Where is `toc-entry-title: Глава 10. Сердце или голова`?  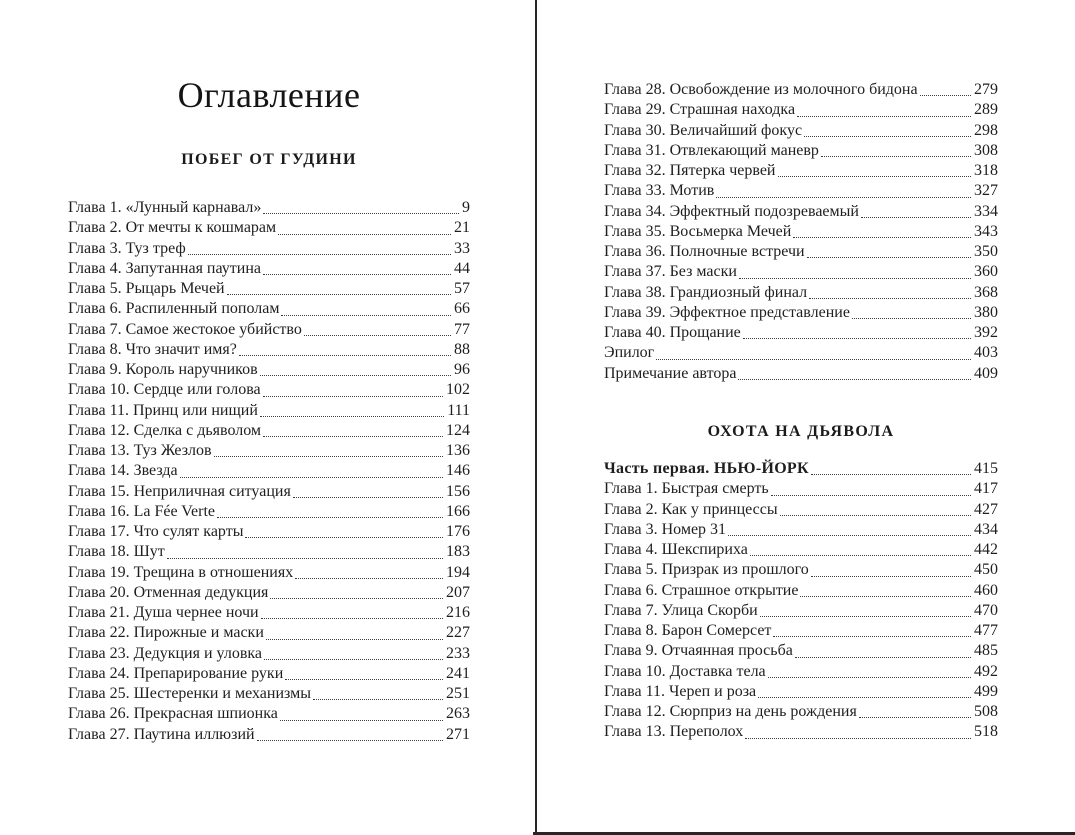
toc-entry-title: Глава 10. Сердце или голова is located at coordinates (164, 390).